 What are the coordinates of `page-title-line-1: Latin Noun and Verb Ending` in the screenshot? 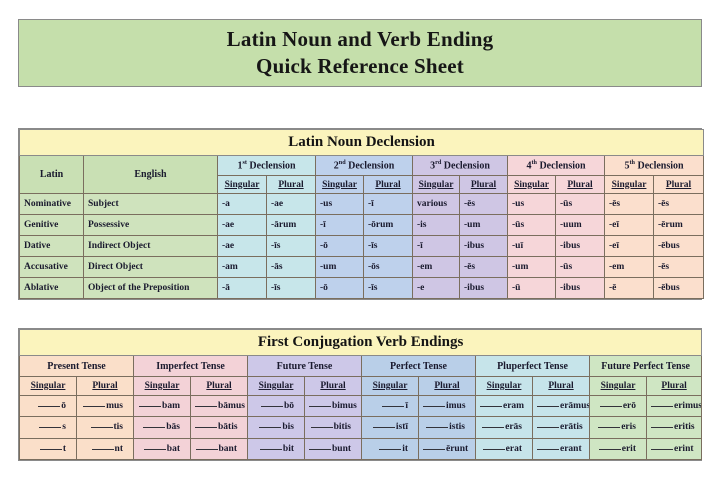 It's located at (360, 39).